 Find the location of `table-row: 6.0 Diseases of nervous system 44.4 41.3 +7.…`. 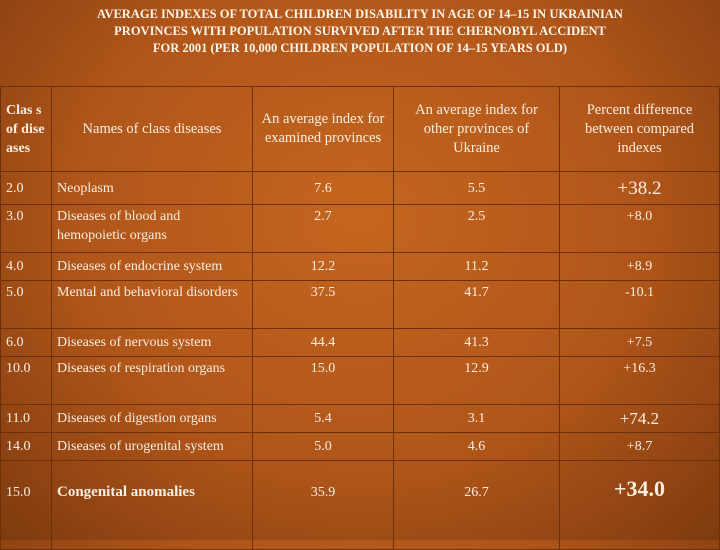

table-row: 6.0 Diseases of nervous system 44.4 41.3 +7.… is located at coordinates (360, 342).